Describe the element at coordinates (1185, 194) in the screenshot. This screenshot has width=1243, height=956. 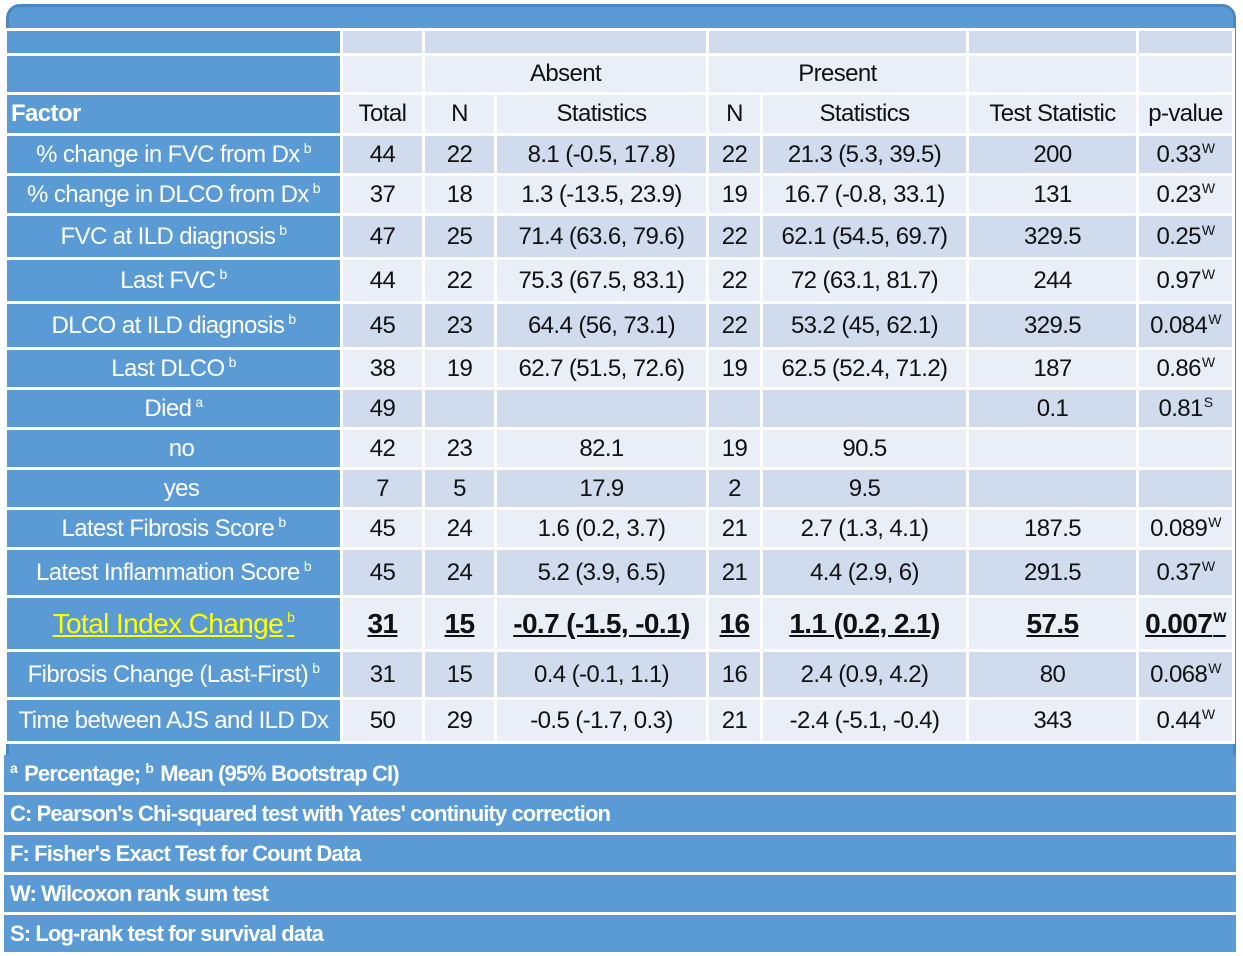
I see `cell-p-value: 0.23W` at that location.